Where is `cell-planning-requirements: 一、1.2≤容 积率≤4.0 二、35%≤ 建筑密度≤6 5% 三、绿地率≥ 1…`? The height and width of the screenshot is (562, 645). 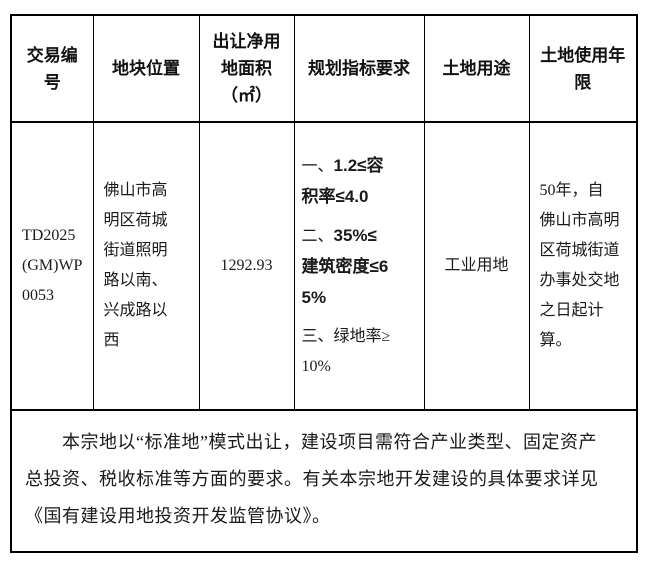 cell-planning-requirements: 一、1.2≤容 积率≤4.0 二、35%≤ 建筑密度≤6 5% 三、绿地率≥ 1… is located at coordinates (359, 266).